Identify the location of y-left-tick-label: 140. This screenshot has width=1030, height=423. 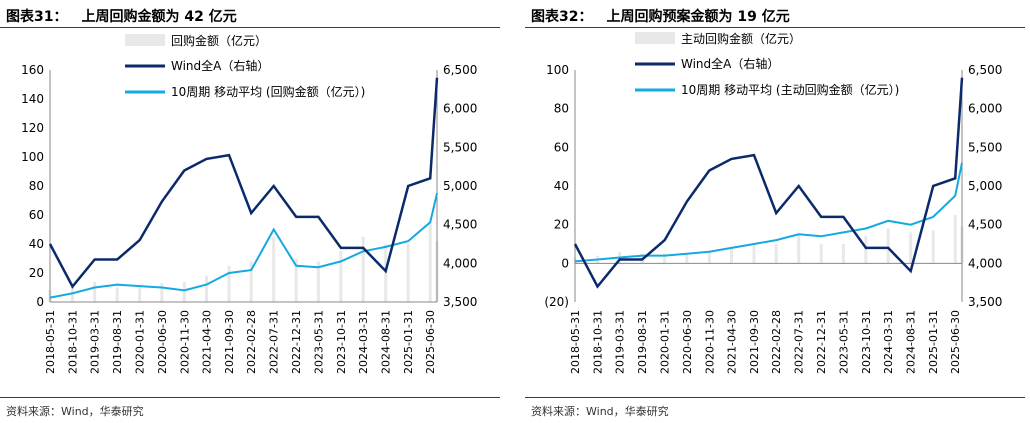
(32, 99).